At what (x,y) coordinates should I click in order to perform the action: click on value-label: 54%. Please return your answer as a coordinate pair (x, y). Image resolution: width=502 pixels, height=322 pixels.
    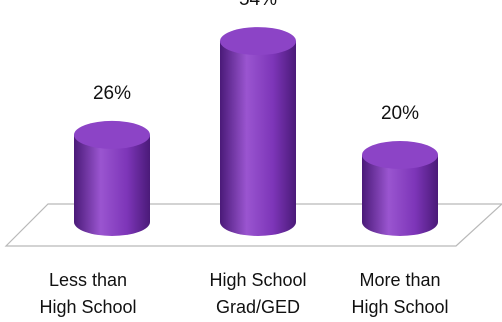
    Looking at the image, I should click on (258, 5).